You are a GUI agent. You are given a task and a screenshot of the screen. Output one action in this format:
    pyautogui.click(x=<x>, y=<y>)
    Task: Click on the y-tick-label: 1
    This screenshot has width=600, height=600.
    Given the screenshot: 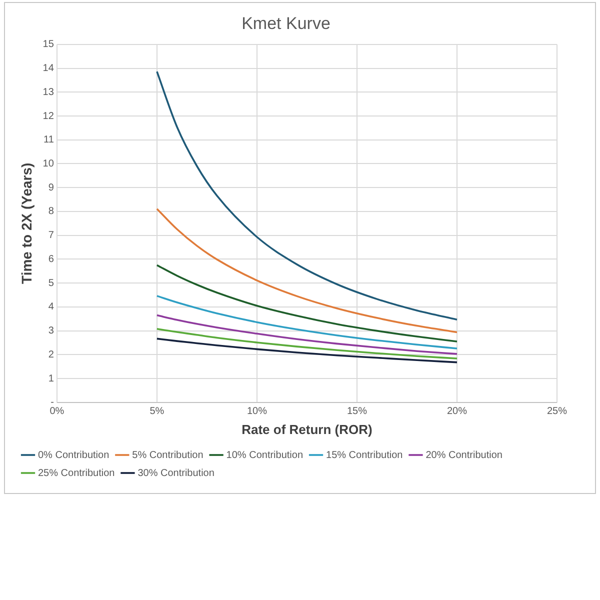 What is the action you would take?
    pyautogui.click(x=51, y=378)
    